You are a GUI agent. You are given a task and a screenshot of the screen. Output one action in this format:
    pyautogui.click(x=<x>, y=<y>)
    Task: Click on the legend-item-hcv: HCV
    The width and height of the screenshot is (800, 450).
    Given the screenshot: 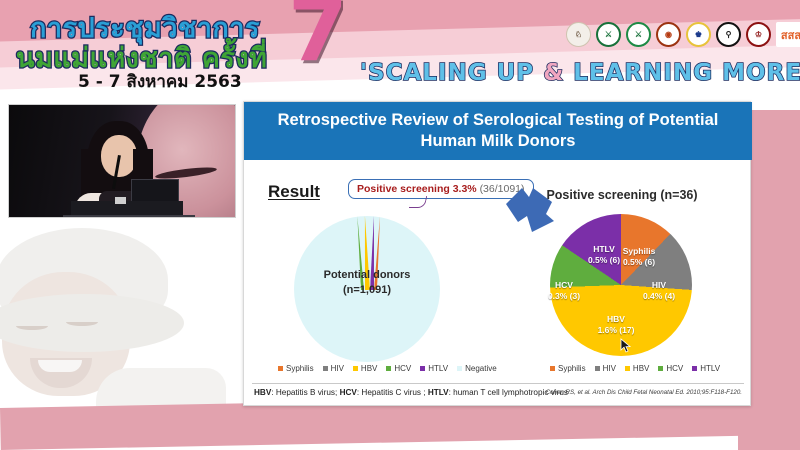 What is the action you would take?
    pyautogui.click(x=398, y=368)
    